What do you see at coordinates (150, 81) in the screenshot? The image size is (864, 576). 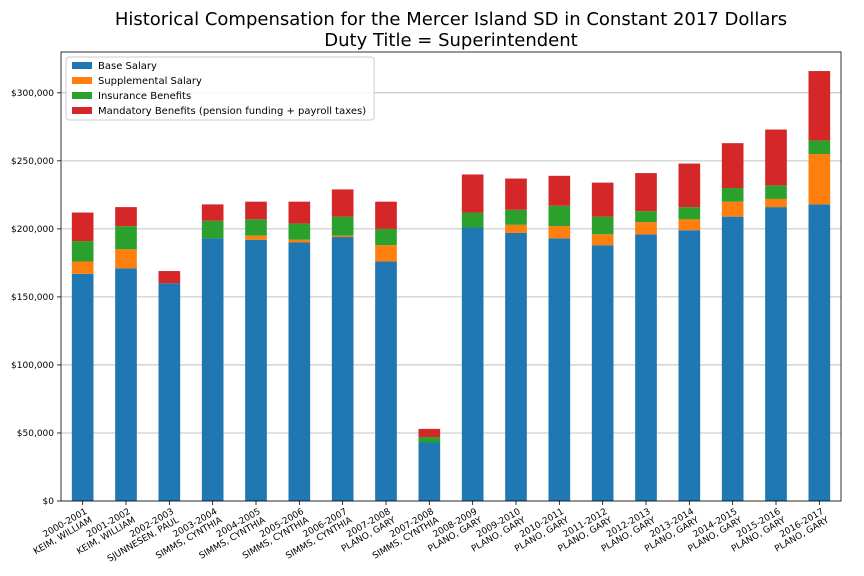 I see `legend-label: Supplemental Salary` at bounding box center [150, 81].